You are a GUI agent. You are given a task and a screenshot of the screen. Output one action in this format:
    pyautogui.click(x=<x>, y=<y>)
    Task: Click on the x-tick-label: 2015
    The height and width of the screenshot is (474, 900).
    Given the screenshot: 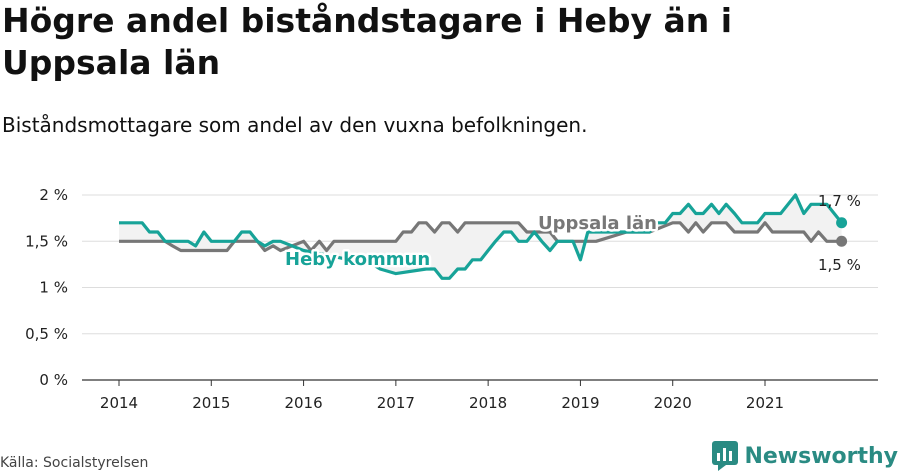 What is the action you would take?
    pyautogui.click(x=211, y=403)
    